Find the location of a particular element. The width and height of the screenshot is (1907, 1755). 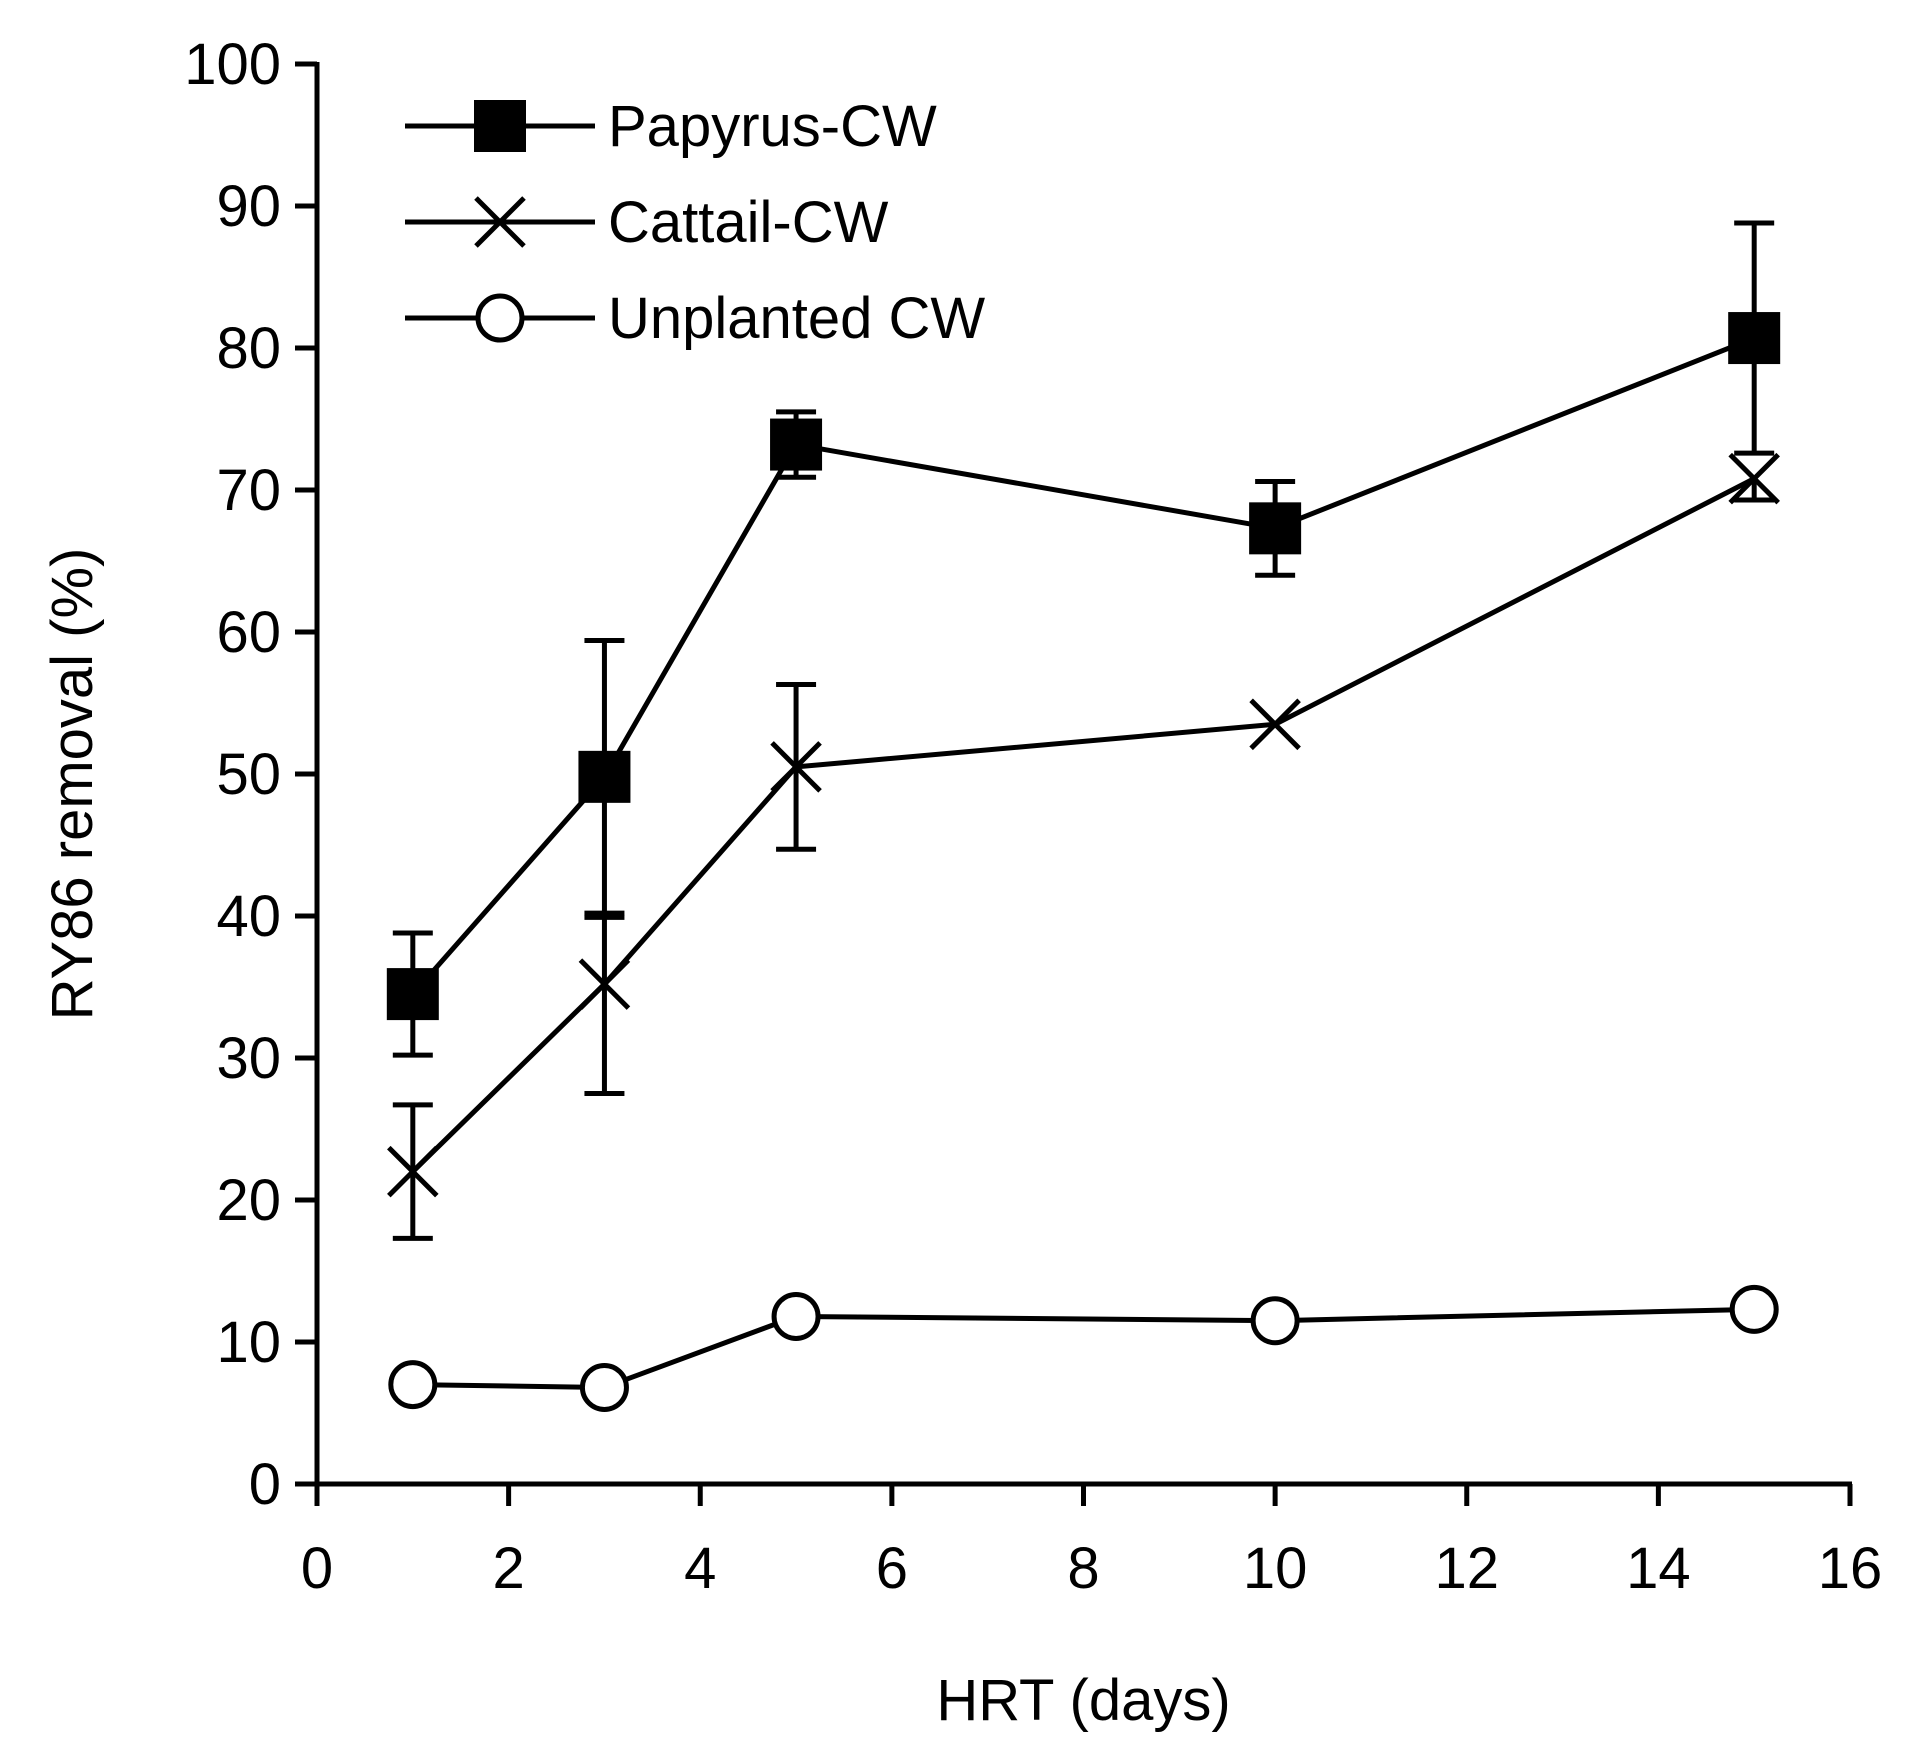

x-axis-title: HRT (days) is located at coordinates (1083, 1700).